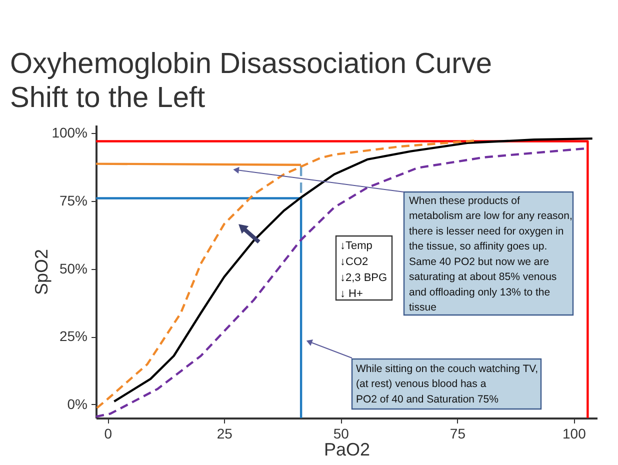 The width and height of the screenshot is (618, 465). Describe the element at coordinates (251, 81) in the screenshot. I see `chart-title: Oxyhemoglobin Disassociation Curve Shift to the Left` at that location.